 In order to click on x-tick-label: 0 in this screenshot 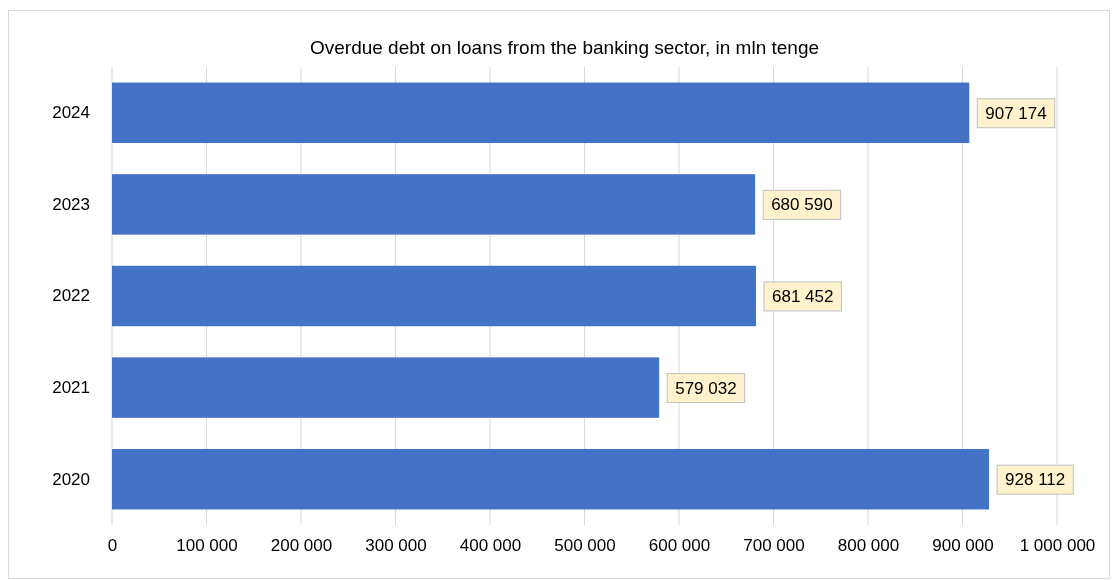, I will do `click(112, 546)`.